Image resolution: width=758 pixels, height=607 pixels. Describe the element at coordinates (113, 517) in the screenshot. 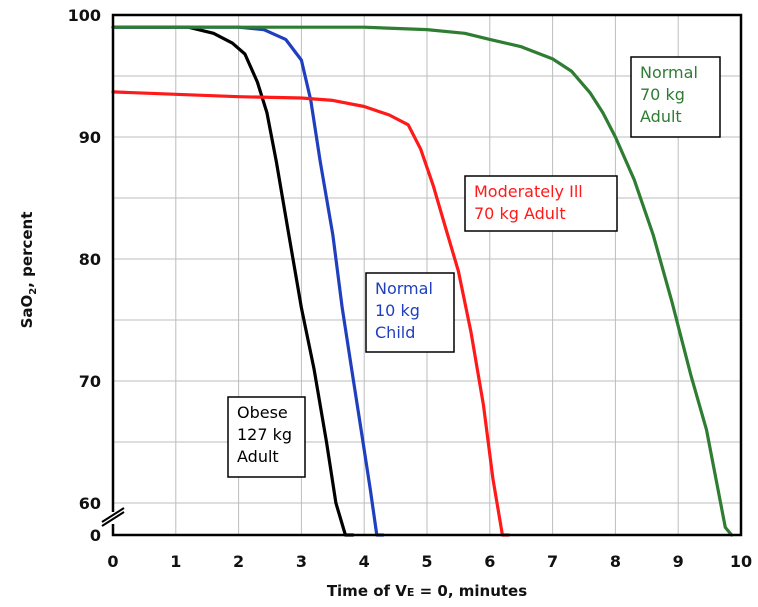

I see `axis-break-marker` at that location.